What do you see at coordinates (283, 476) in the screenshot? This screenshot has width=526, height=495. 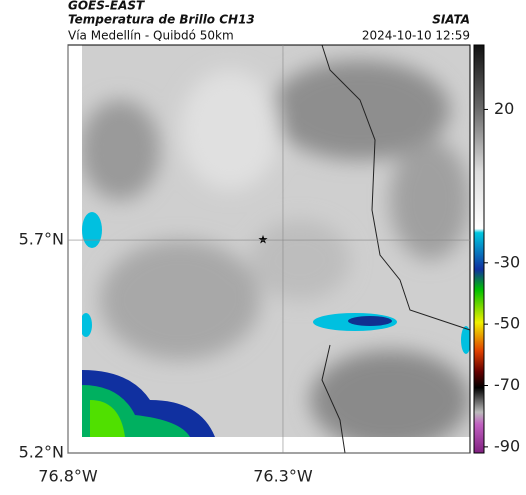 I see `x-tick-label: 76.3°W` at bounding box center [283, 476].